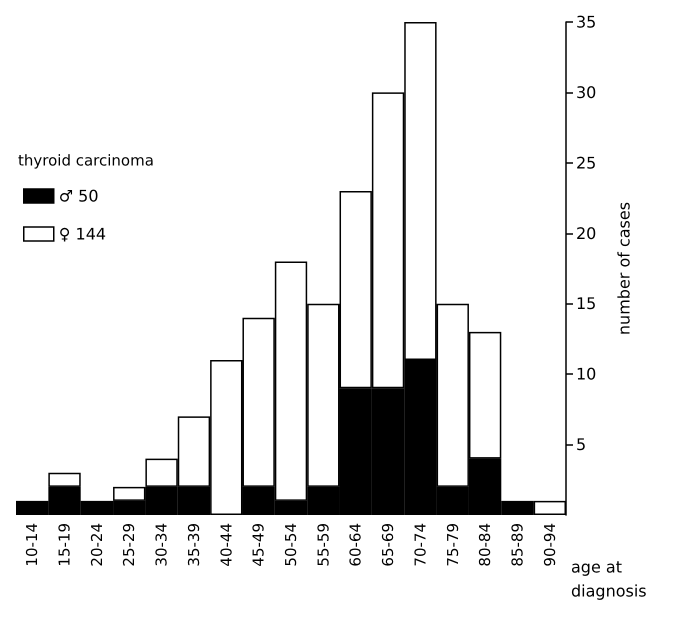 The height and width of the screenshot is (623, 674). What do you see at coordinates (82, 234) in the screenshot?
I see `legend-label: ♀ 144` at bounding box center [82, 234].